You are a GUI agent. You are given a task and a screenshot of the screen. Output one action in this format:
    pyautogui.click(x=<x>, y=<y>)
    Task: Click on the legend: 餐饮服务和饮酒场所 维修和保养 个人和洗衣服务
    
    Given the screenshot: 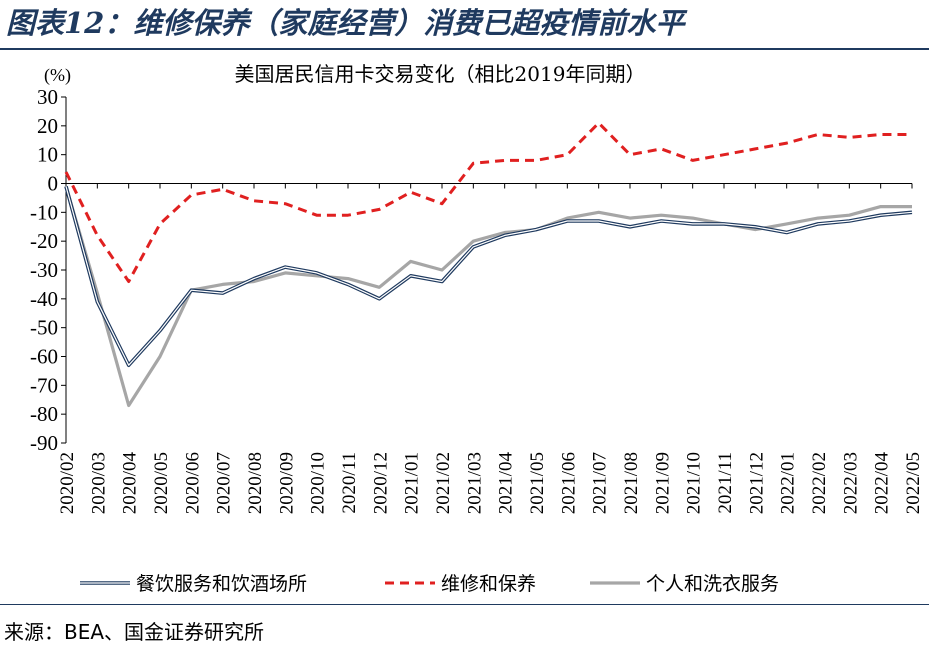 What is the action you would take?
    pyautogui.click(x=429, y=584)
    